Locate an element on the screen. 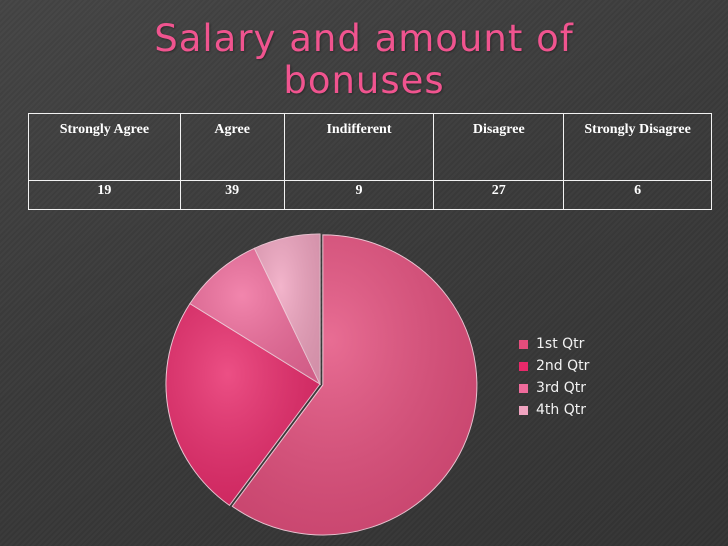  value-strongly-disagree: 6 is located at coordinates (637, 195).